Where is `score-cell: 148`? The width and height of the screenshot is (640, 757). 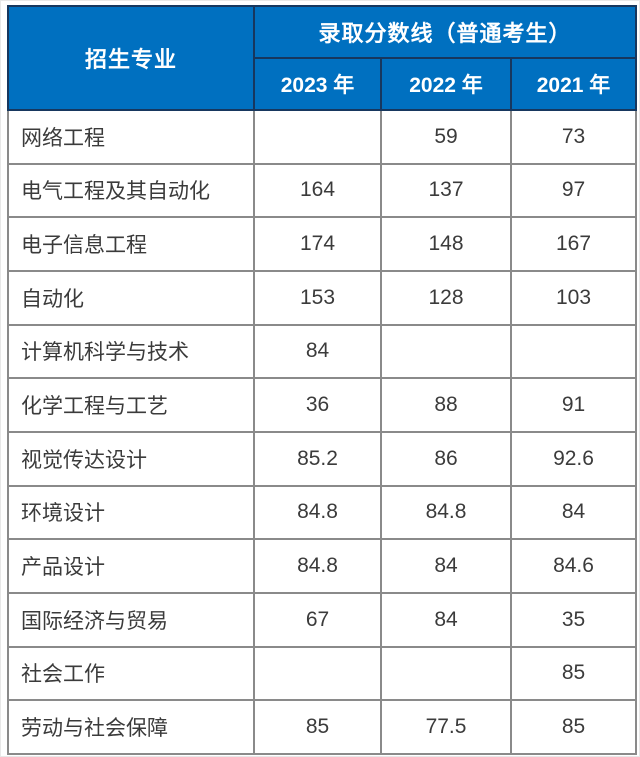 score-cell: 148 is located at coordinates (446, 244).